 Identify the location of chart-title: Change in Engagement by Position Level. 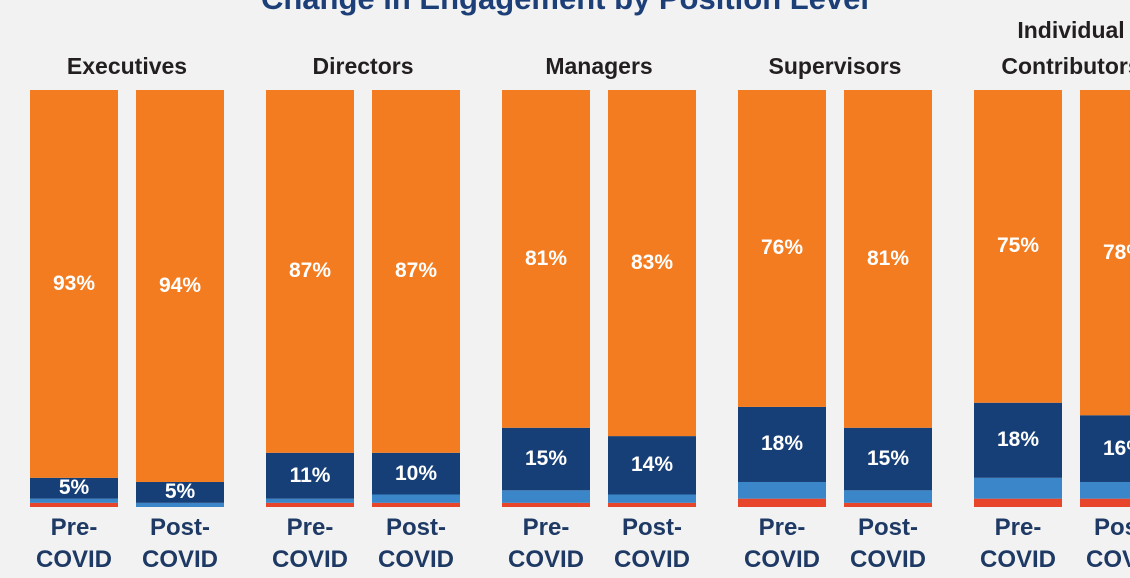
(565, 8).